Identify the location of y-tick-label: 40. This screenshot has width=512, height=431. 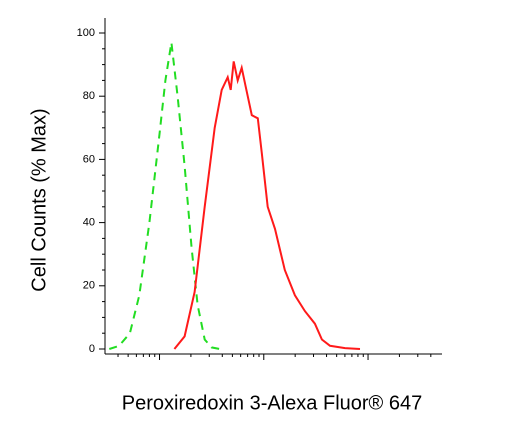
(89, 223).